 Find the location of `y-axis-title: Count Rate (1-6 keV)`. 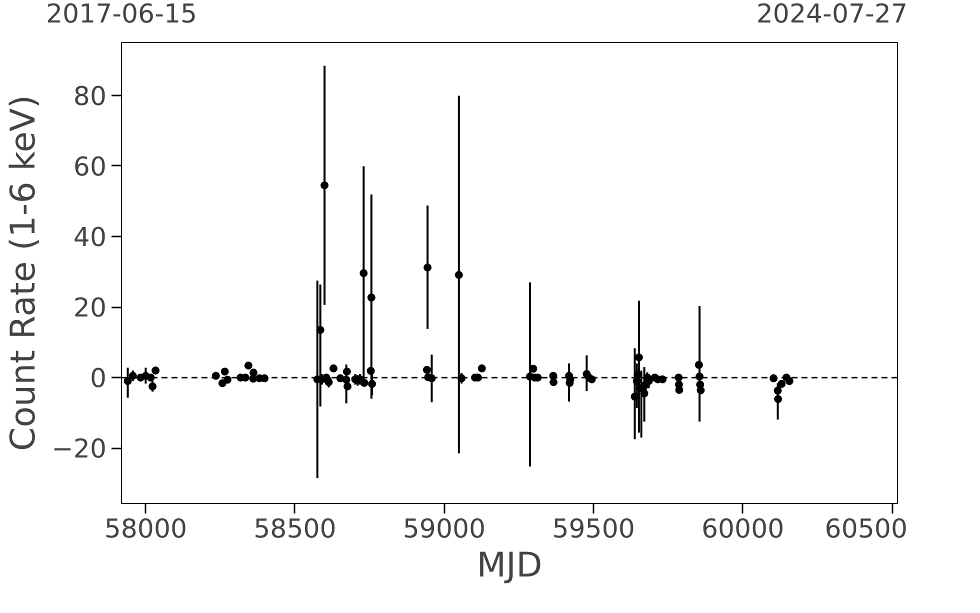

y-axis-title: Count Rate (1-6 keV) is located at coordinates (24, 273).